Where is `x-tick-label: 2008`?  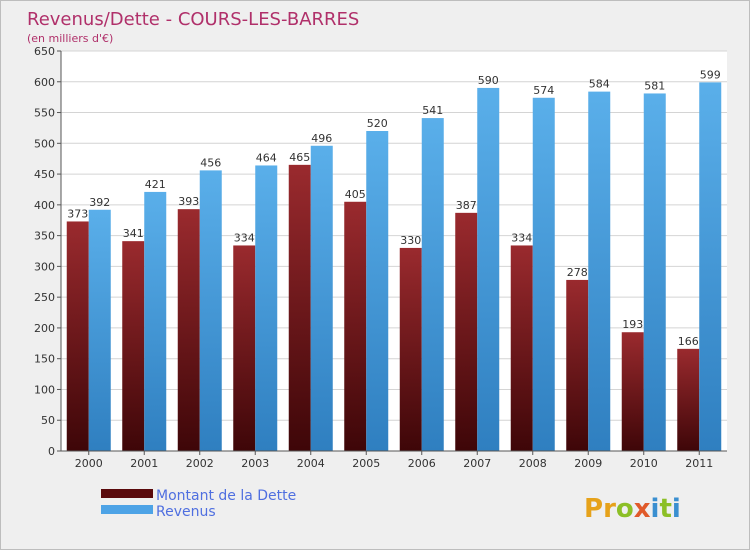
x-tick-label: 2008 is located at coordinates (533, 463).